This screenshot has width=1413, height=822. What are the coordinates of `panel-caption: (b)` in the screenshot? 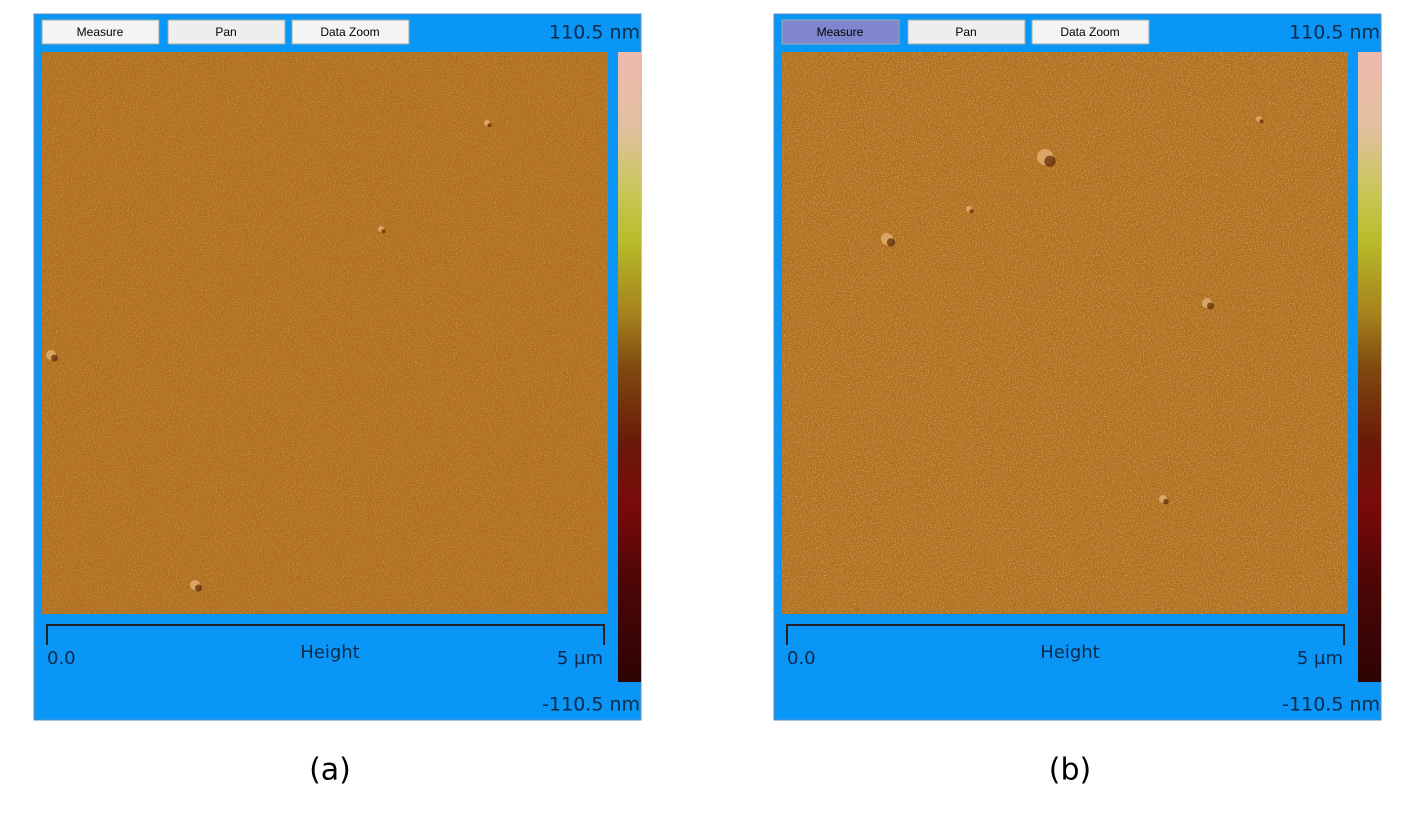 It's located at (1070, 770).